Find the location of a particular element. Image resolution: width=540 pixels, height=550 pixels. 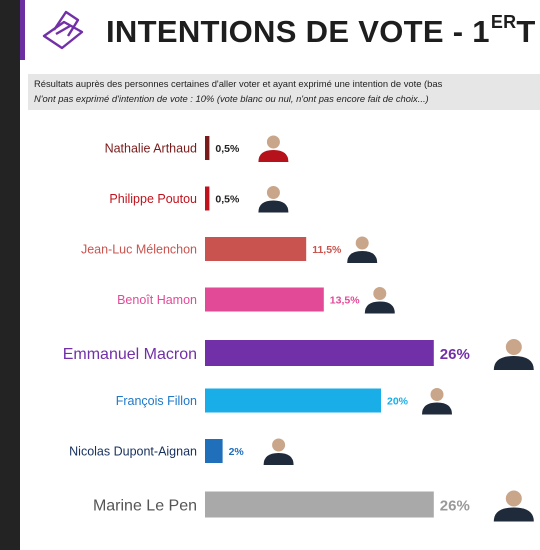

bar-nathalie-arthaud is located at coordinates (207, 148).